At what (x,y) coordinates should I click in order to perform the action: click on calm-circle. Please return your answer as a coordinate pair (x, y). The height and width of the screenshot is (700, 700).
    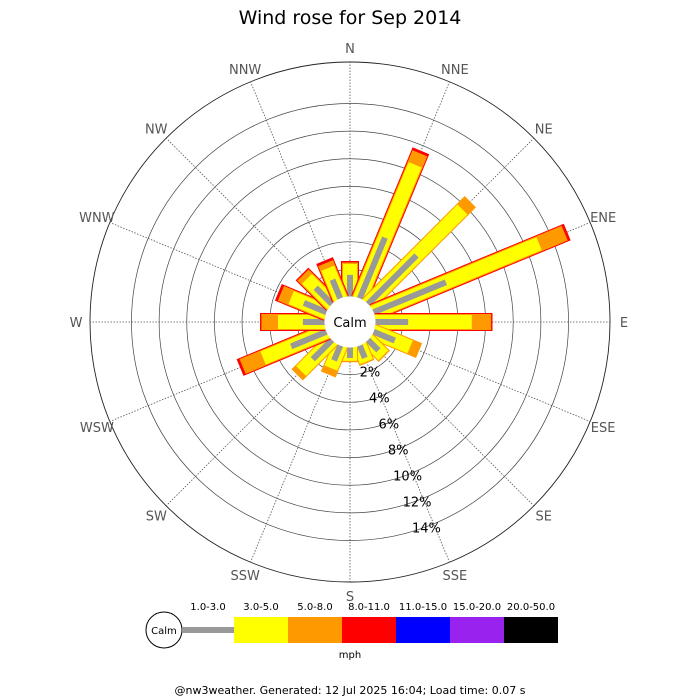
    Looking at the image, I should click on (350, 322).